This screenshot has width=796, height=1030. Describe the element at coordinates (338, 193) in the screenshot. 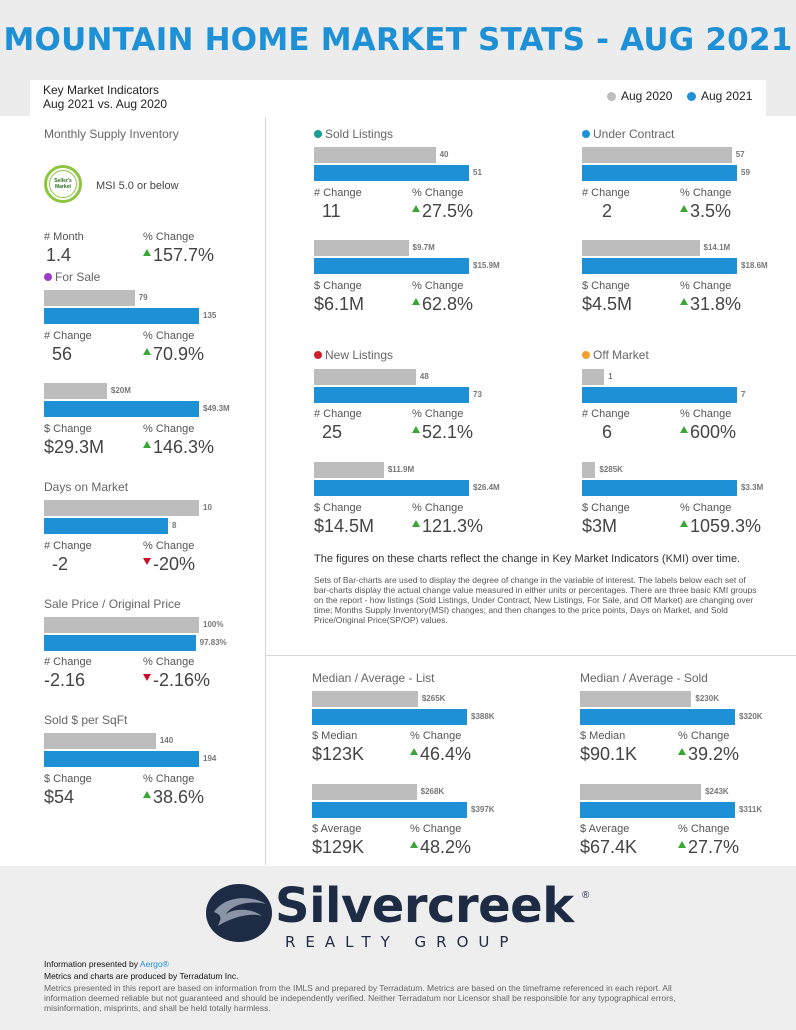

I see `sold-count-change-label: # Change` at that location.